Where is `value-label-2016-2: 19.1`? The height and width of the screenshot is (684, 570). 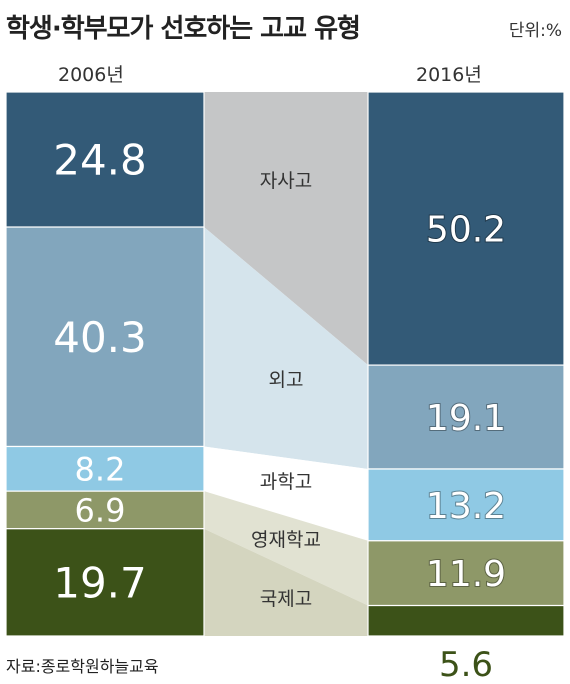
value-label-2016-2: 19.1 is located at coordinates (466, 418).